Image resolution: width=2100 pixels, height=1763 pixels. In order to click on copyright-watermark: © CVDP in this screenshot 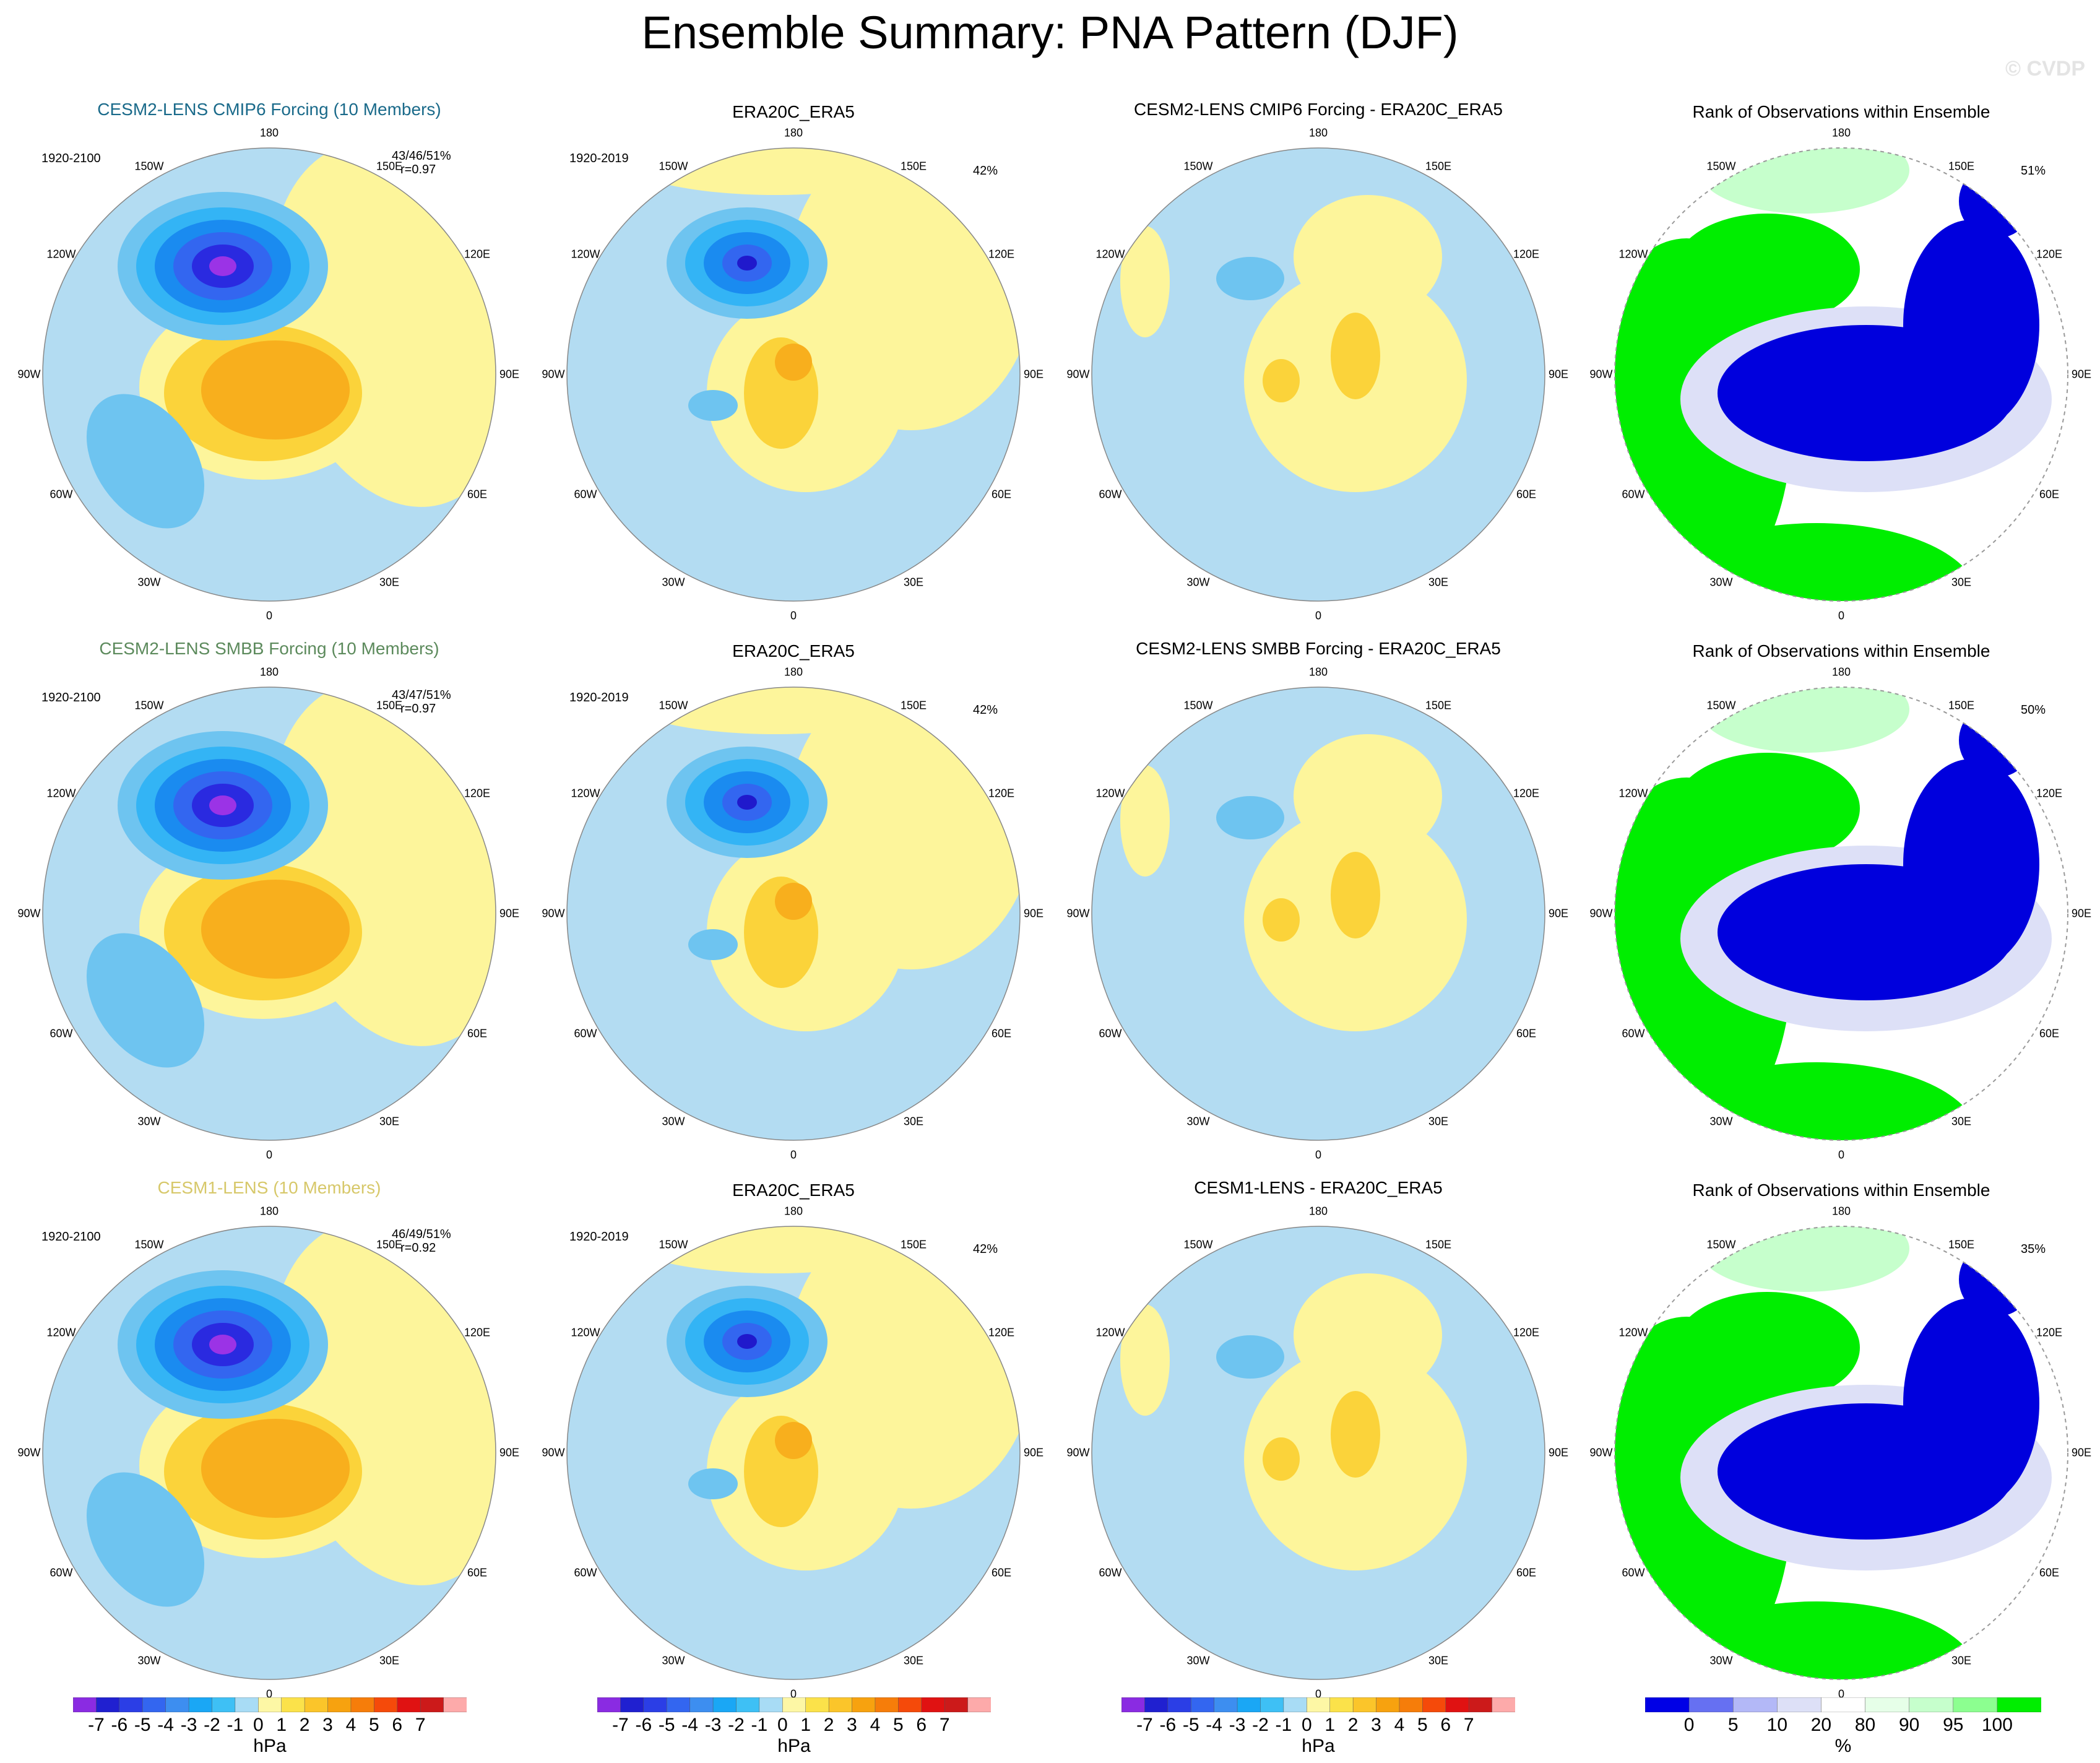, I will do `click(2045, 68)`.